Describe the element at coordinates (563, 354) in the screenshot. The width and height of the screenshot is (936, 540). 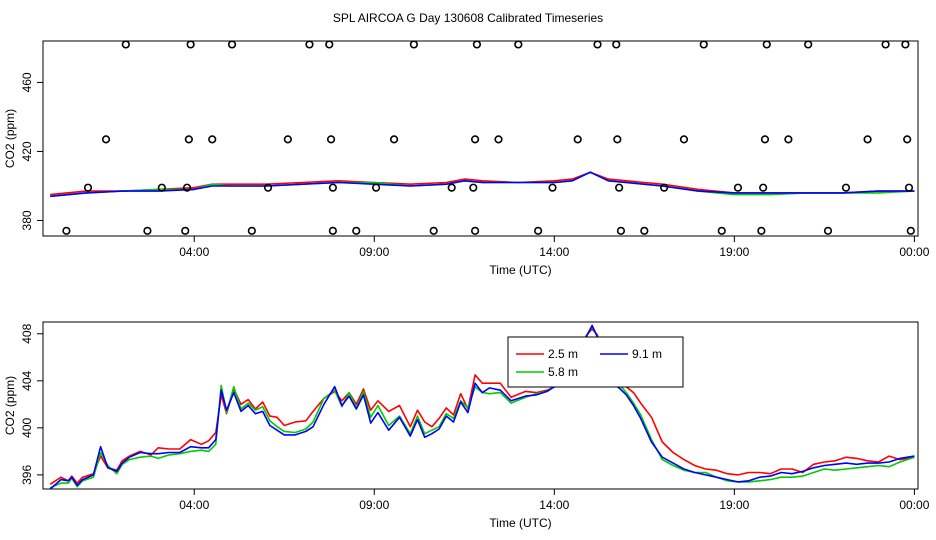
I see `legend-label: 2.5 m` at that location.